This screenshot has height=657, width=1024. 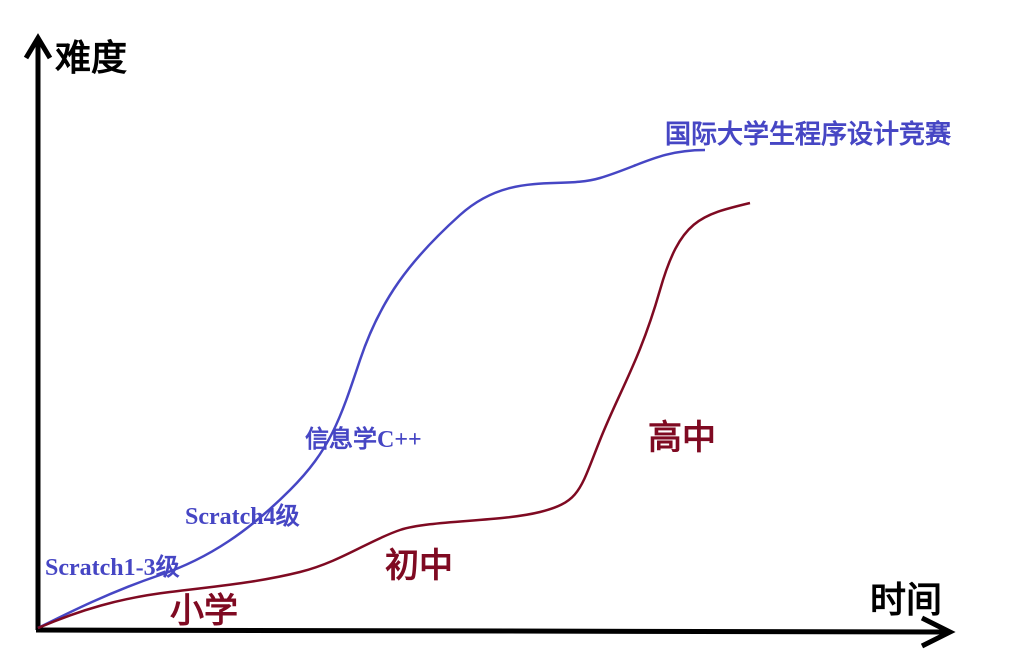 What do you see at coordinates (38, 46) in the screenshot?
I see `y-axis-arrow` at bounding box center [38, 46].